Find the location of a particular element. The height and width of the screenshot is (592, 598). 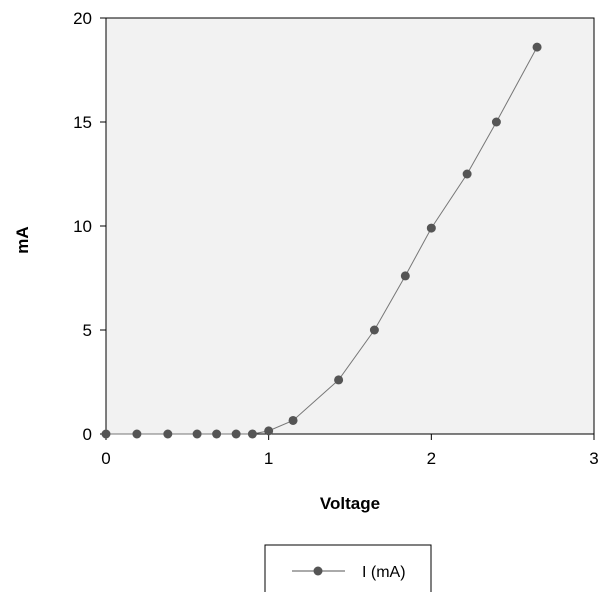

x-tick-label: 1 is located at coordinates (268, 458).